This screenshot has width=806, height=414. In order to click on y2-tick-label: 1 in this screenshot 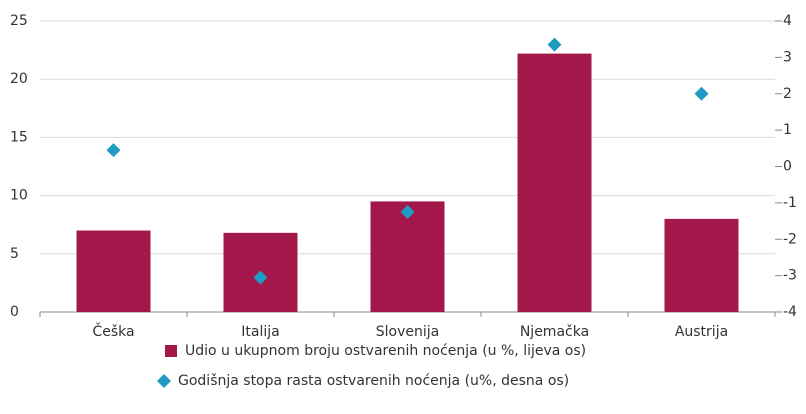, I will do `click(787, 130)`.